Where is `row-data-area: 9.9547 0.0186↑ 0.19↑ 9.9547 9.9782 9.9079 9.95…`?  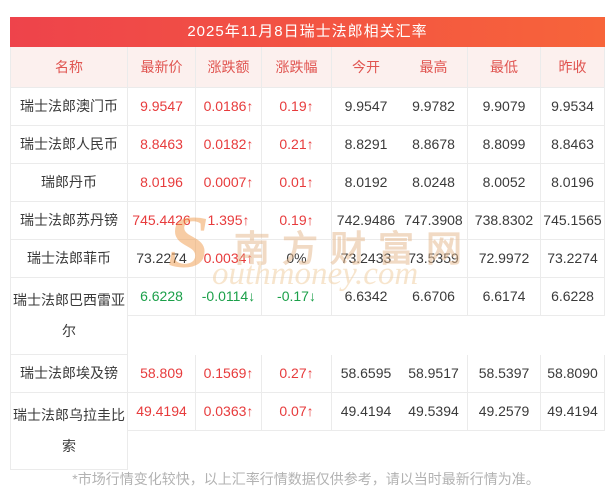 row-data-area: 9.9547 0.0186↑ 0.19↑ 9.9547 9.9782 9.9079 9.95… is located at coordinates (366, 107).